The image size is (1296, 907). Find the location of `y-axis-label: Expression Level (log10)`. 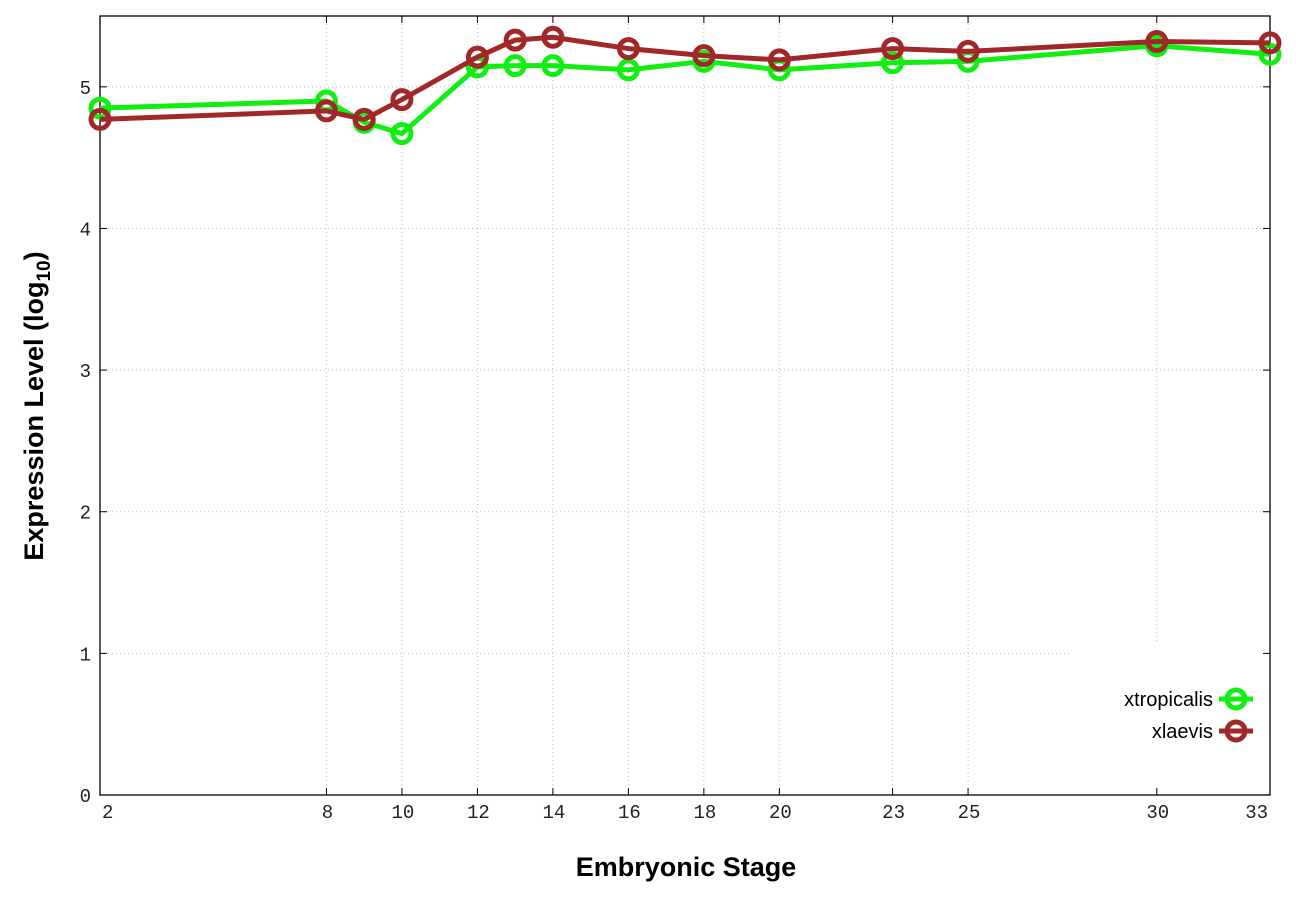

y-axis-label: Expression Level (log10) is located at coordinates (37, 405).